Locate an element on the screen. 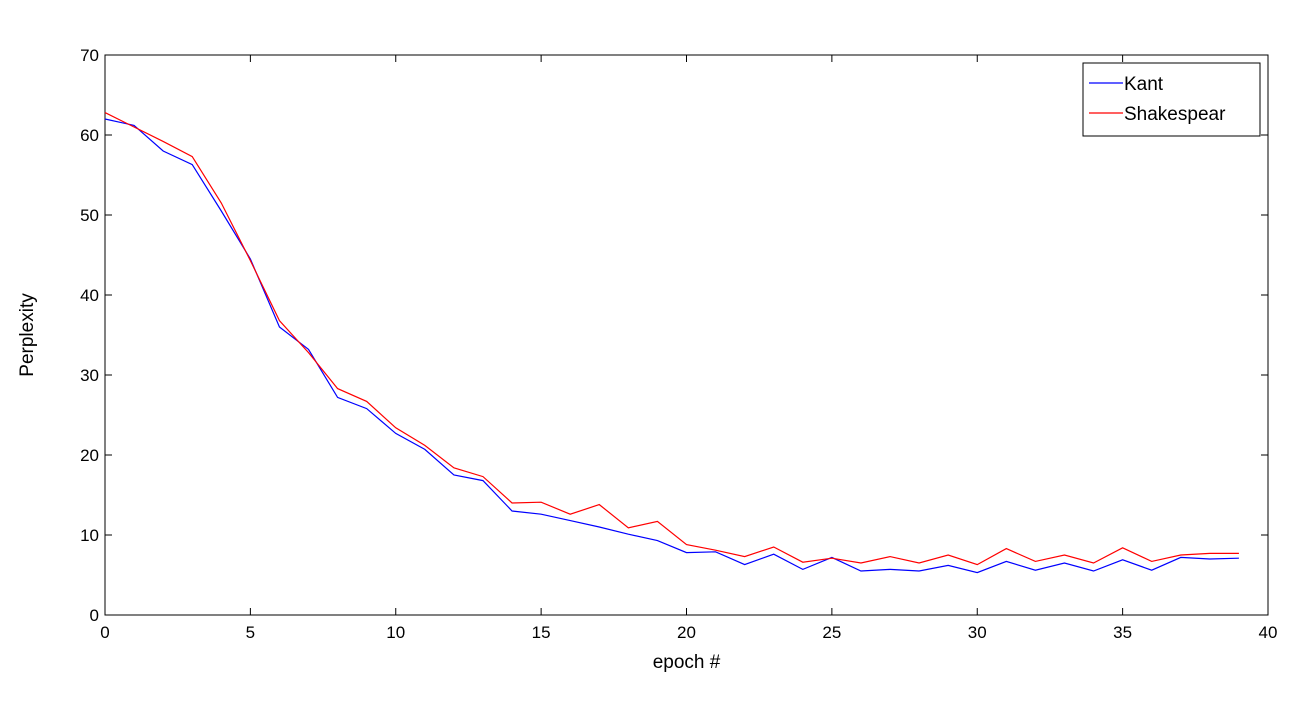  y-tick-label: 40 is located at coordinates (89, 295).